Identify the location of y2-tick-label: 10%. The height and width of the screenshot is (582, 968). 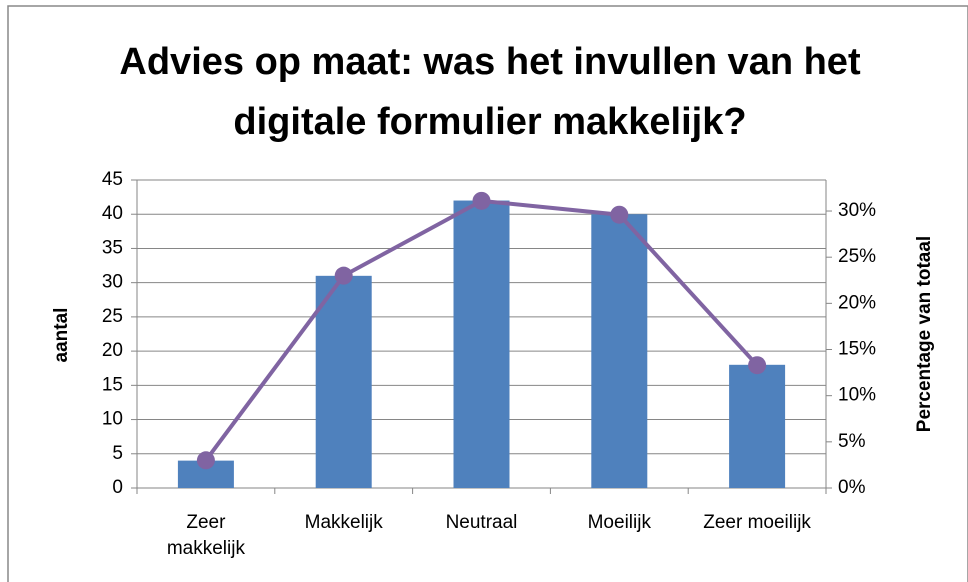
(857, 395).